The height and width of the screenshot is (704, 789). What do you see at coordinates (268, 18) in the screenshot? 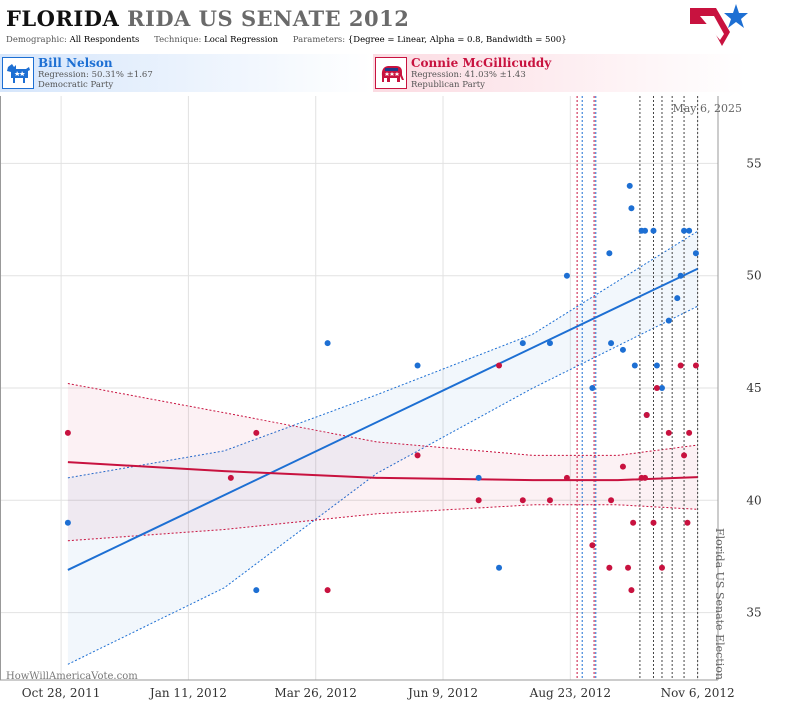
I see `title-race: RIDA US SENATE 2012` at bounding box center [268, 18].